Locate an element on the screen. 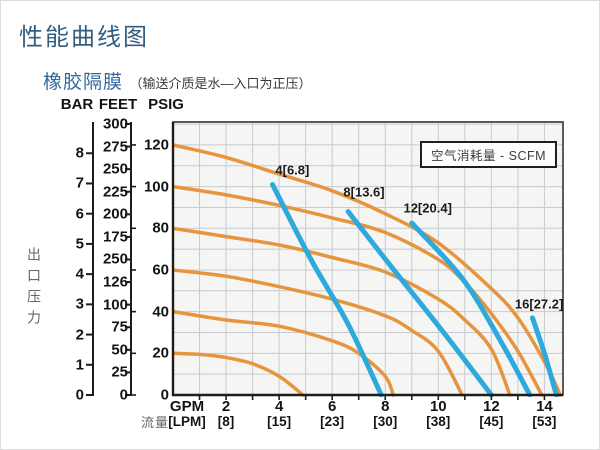 Image resolution: width=600 pixels, height=450 pixels. bar-tick-label: 8 is located at coordinates (79, 153).